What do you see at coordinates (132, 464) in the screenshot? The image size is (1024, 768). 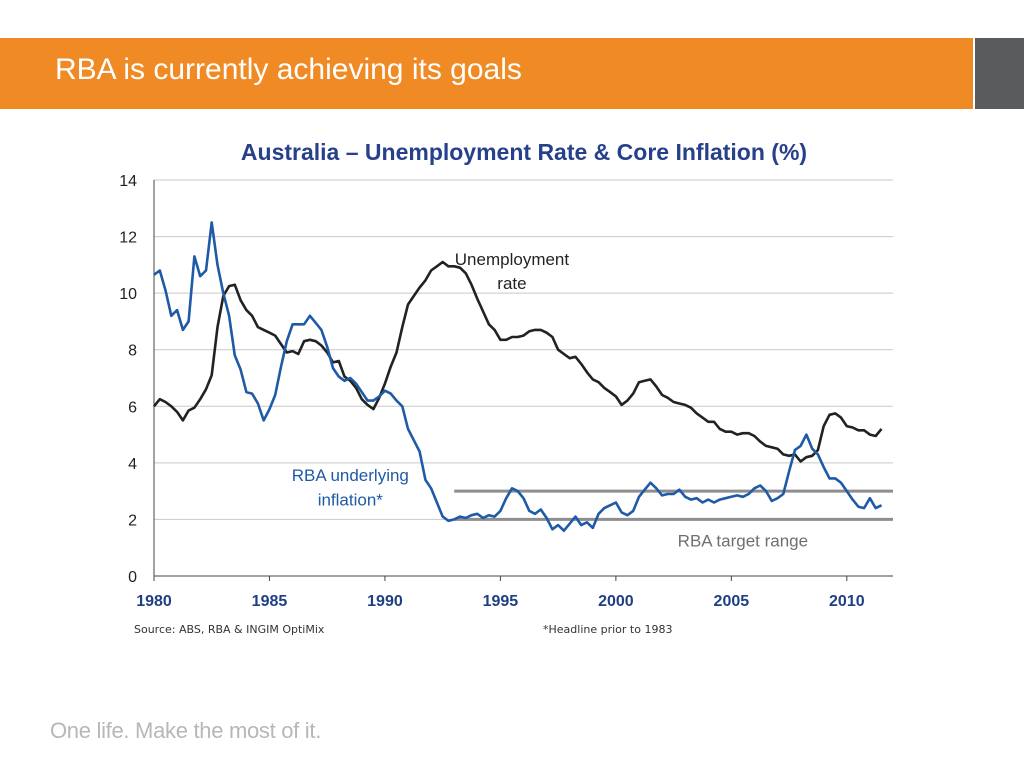 I see `y-tick-label: 4` at bounding box center [132, 464].